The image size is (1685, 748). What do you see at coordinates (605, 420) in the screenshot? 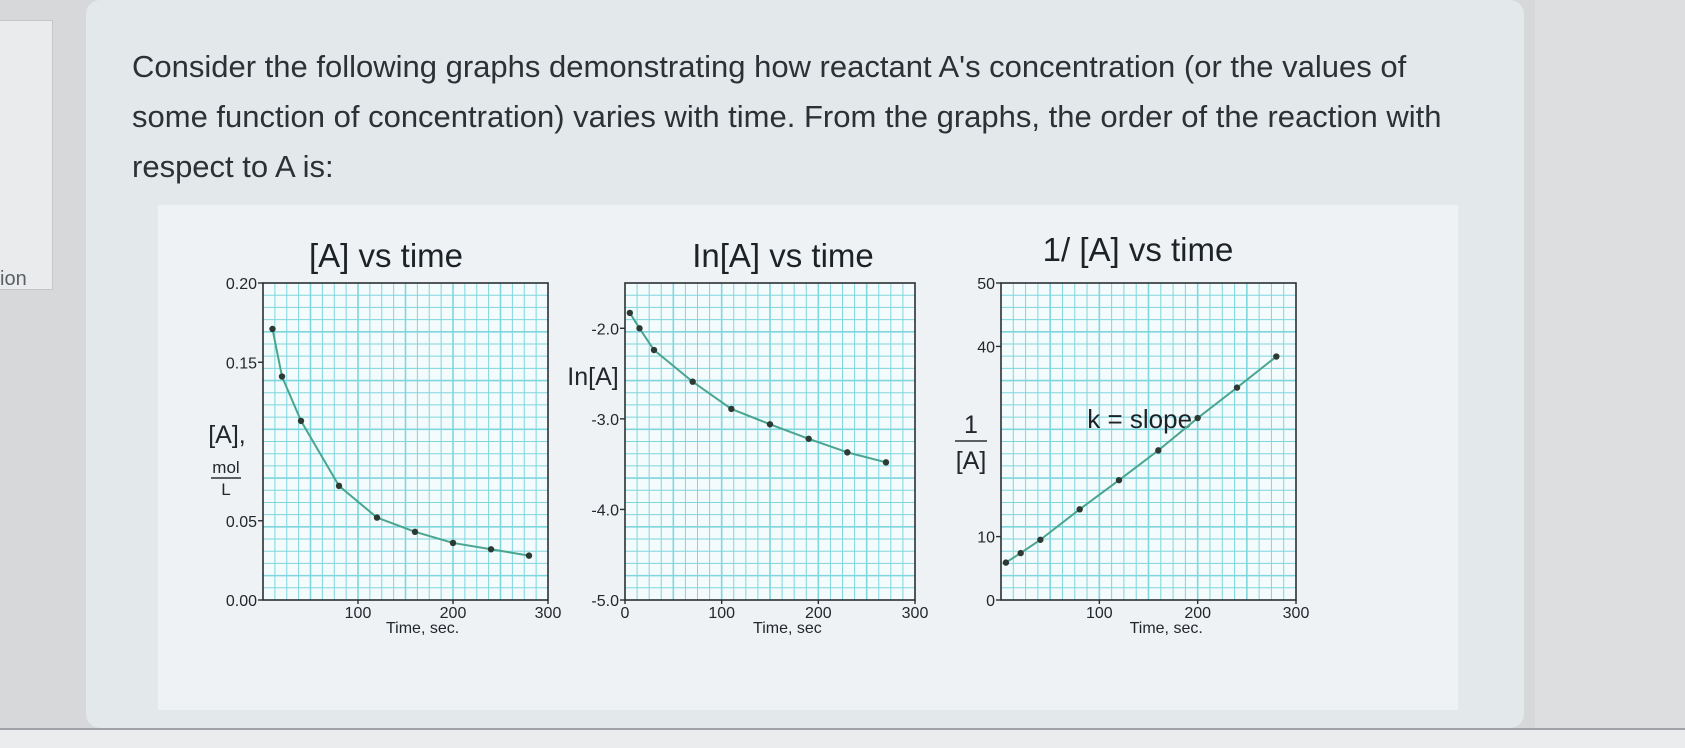
I see `y-tick-label: -3.0` at bounding box center [605, 420].